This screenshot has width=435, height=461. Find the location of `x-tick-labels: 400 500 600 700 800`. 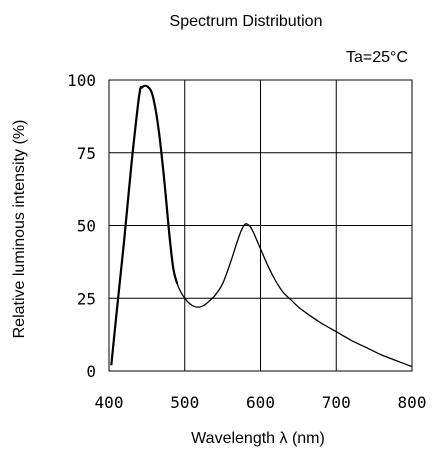

x-tick-labels: 400 500 600 700 800 is located at coordinates (261, 402).